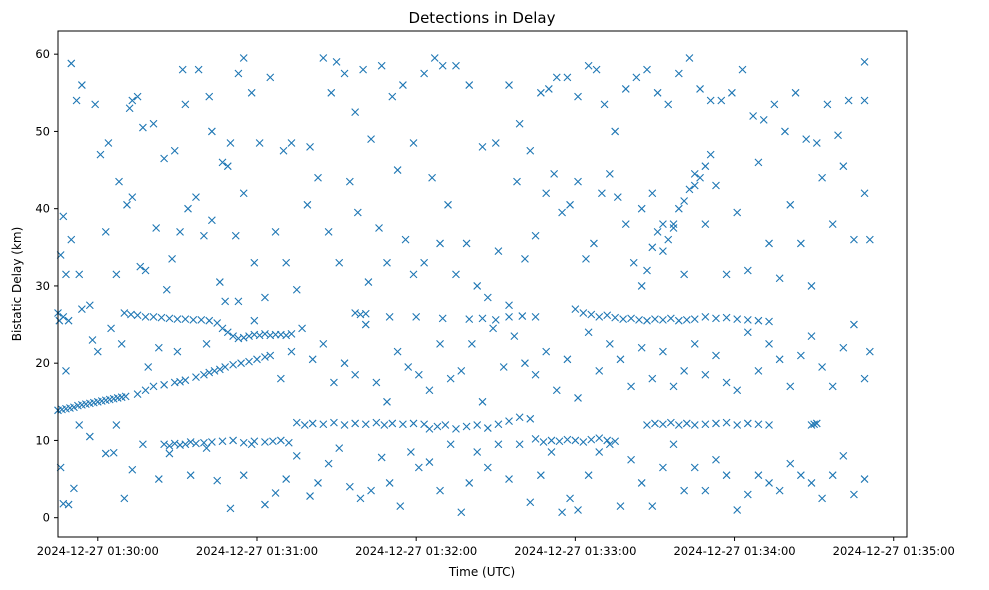  Describe the element at coordinates (481, 572) in the screenshot. I see `x-axis-label: Time (UTC)` at that location.